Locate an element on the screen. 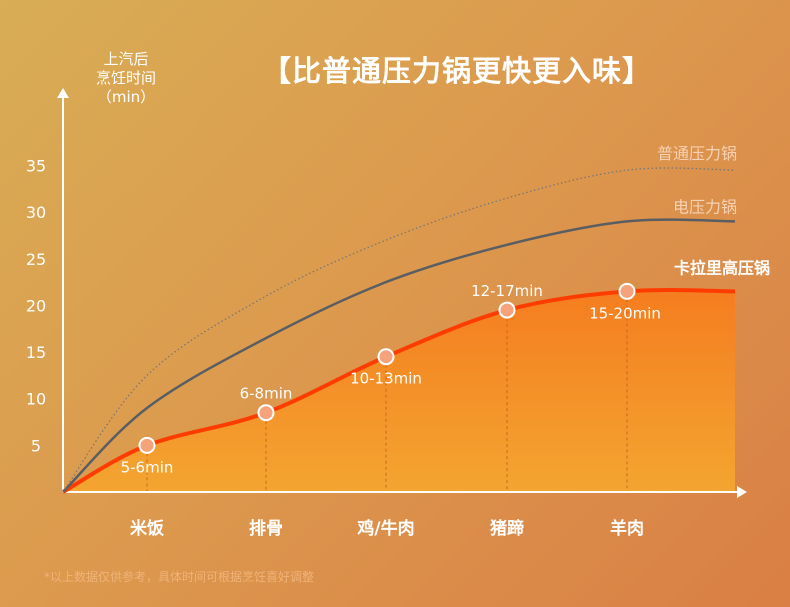 The width and height of the screenshot is (790, 607). y-axis-title-line-3: （min） is located at coordinates (126, 97).